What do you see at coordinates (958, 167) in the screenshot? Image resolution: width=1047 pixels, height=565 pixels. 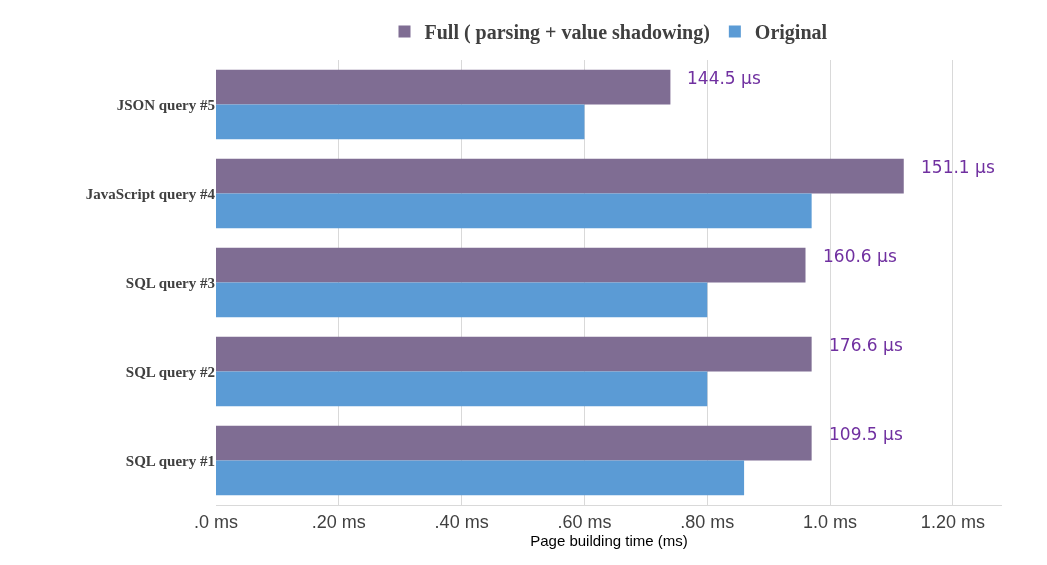 I see `annotation: 151.1 µs` at bounding box center [958, 167].